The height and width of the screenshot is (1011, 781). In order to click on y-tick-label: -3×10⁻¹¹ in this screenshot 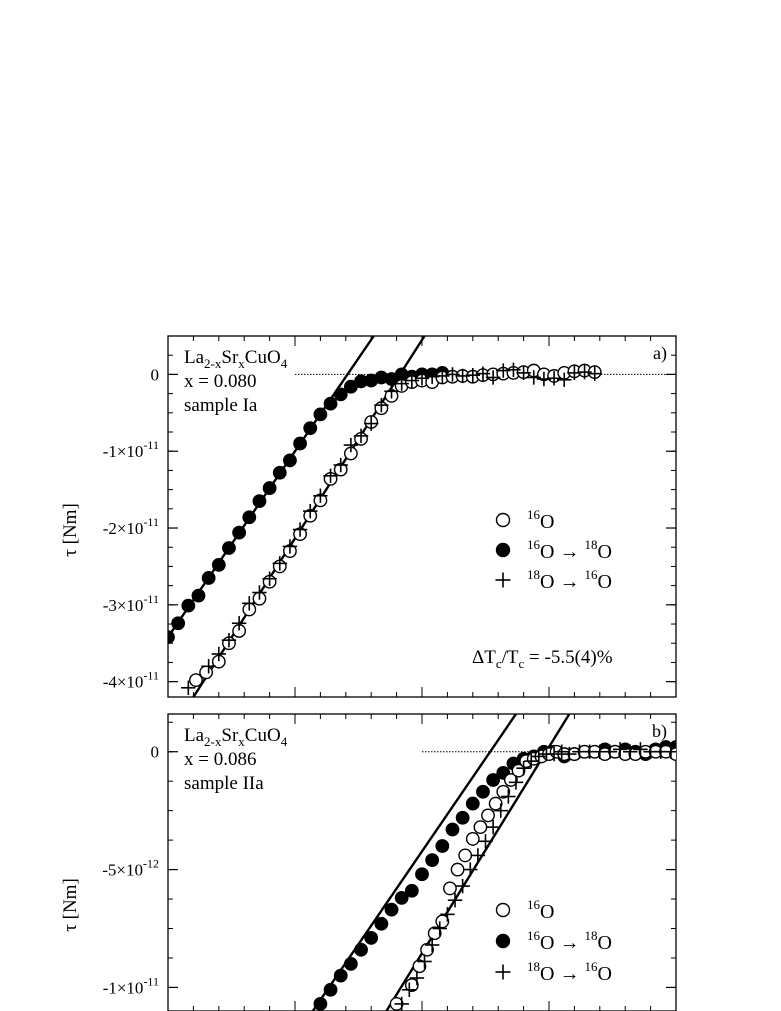, I will do `click(131, 603)`.